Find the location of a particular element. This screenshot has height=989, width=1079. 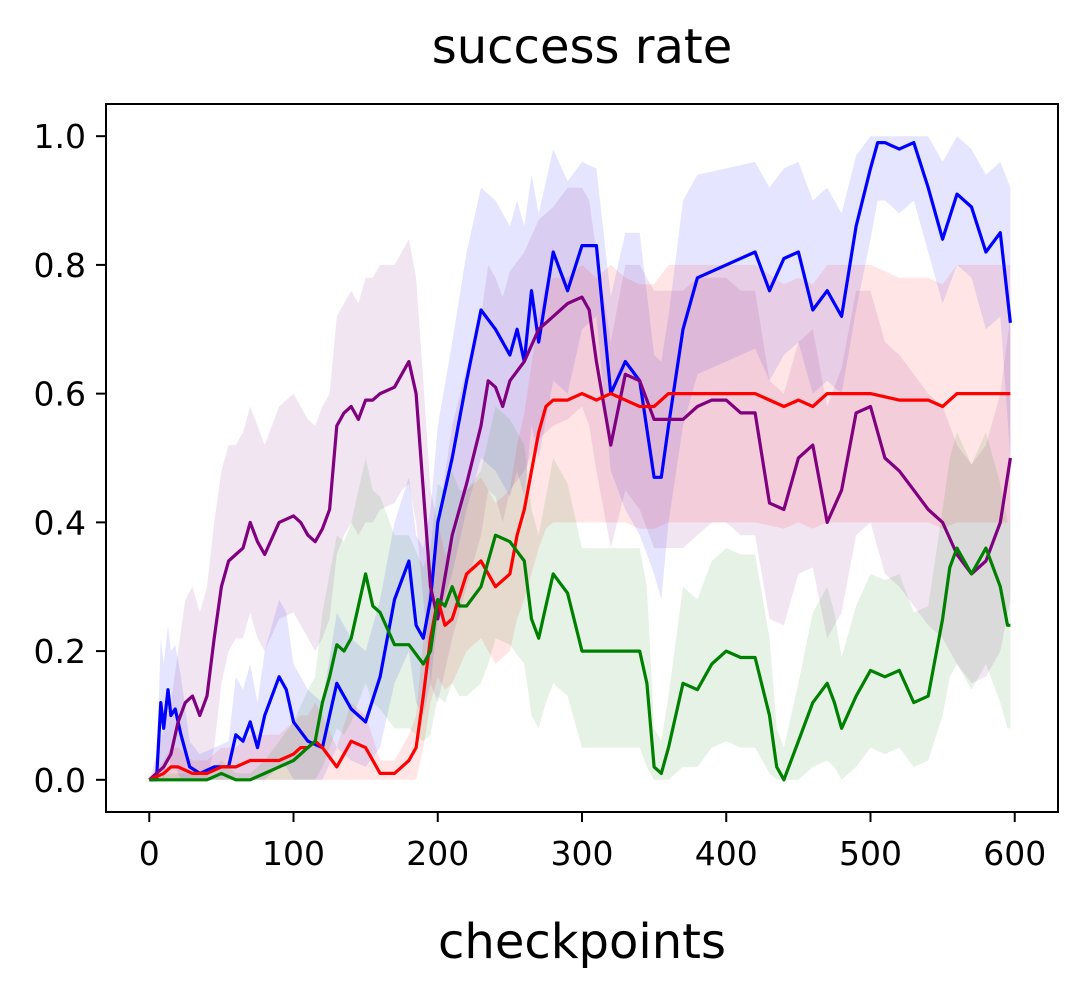

x-tick-label: 500 is located at coordinates (870, 853).